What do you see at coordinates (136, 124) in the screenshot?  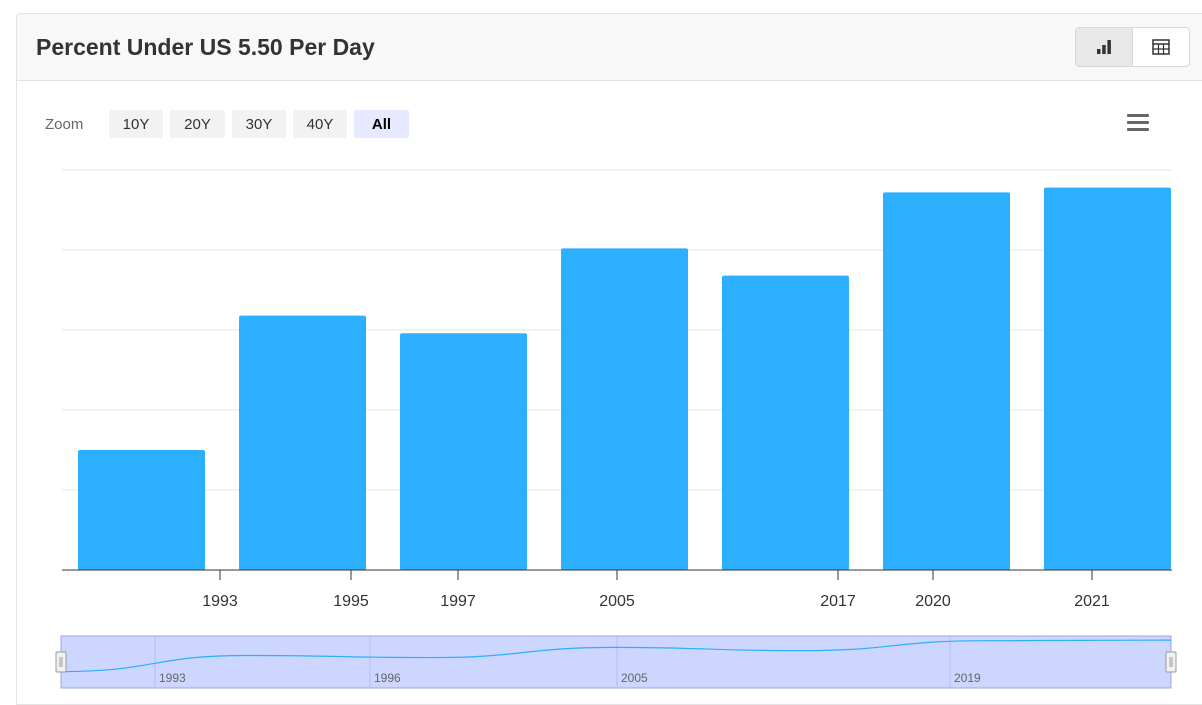 I see `zoom-10y-button: 10Y` at bounding box center [136, 124].